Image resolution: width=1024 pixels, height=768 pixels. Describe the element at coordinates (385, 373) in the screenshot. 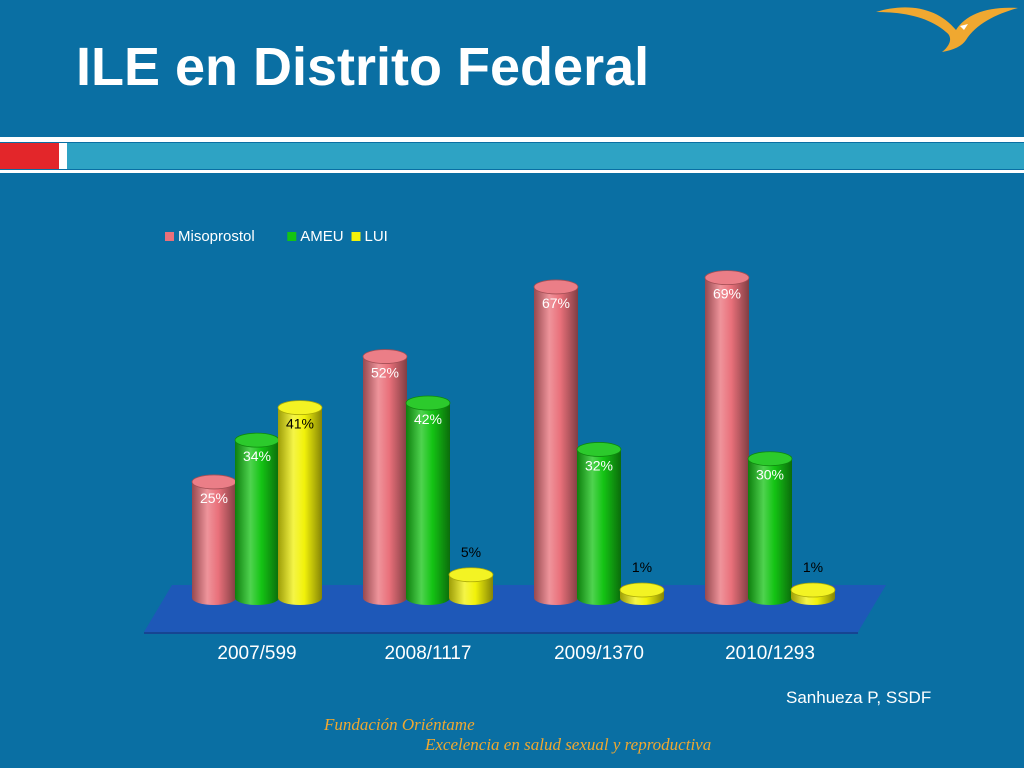

I see `data-label-misoprostol-1: 52%` at that location.